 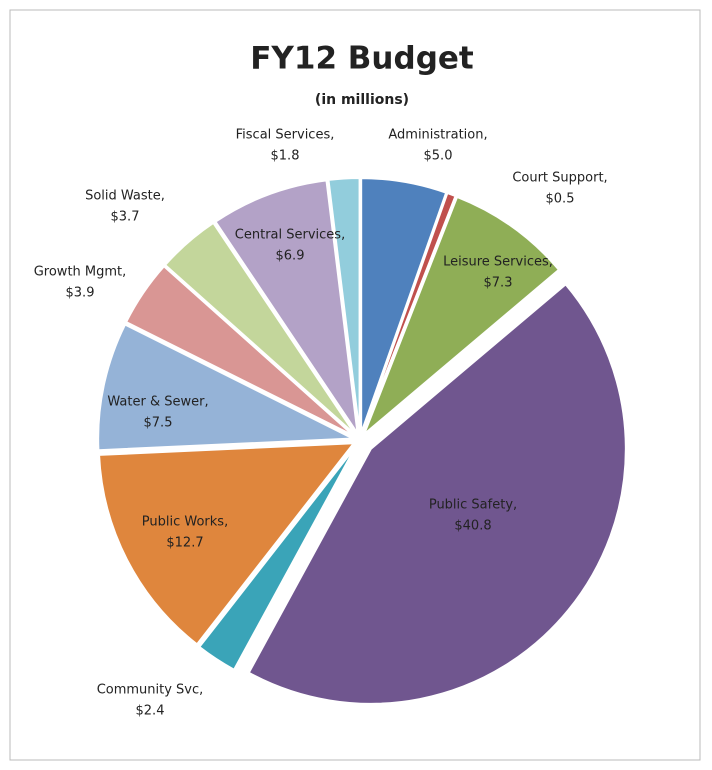 What do you see at coordinates (438, 156) in the screenshot?
I see `slice-value-label: $5.0` at bounding box center [438, 156].